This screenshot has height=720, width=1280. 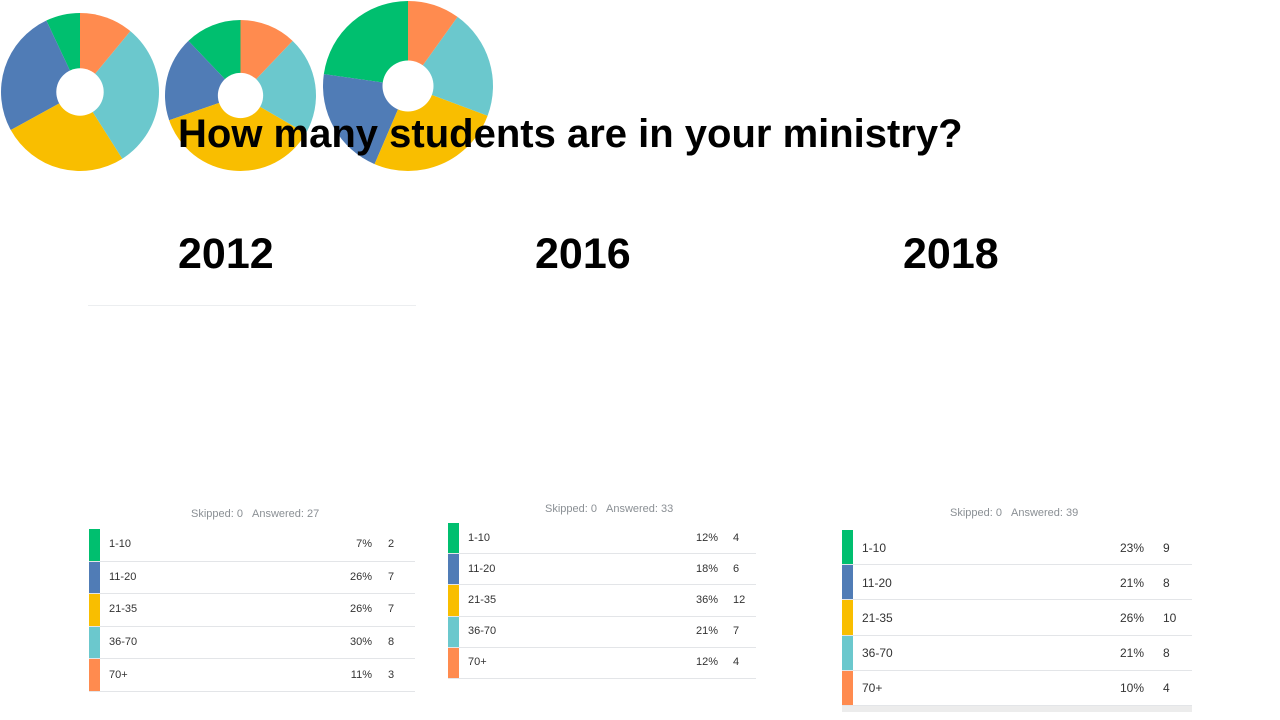 What do you see at coordinates (360, 642) in the screenshot?
I see `row-percent: 30%` at bounding box center [360, 642].